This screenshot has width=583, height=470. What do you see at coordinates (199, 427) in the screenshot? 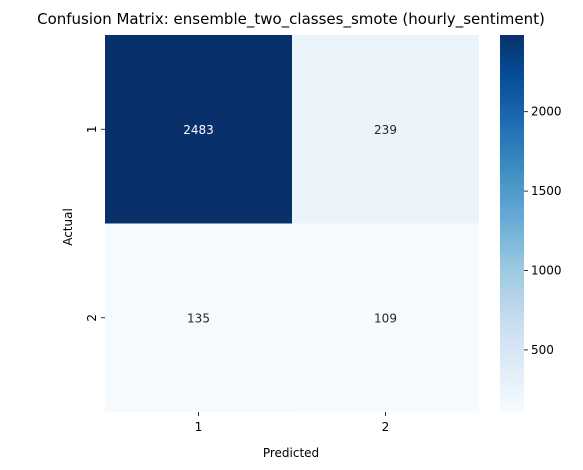
I see `x-tick-label: 1` at bounding box center [199, 427].